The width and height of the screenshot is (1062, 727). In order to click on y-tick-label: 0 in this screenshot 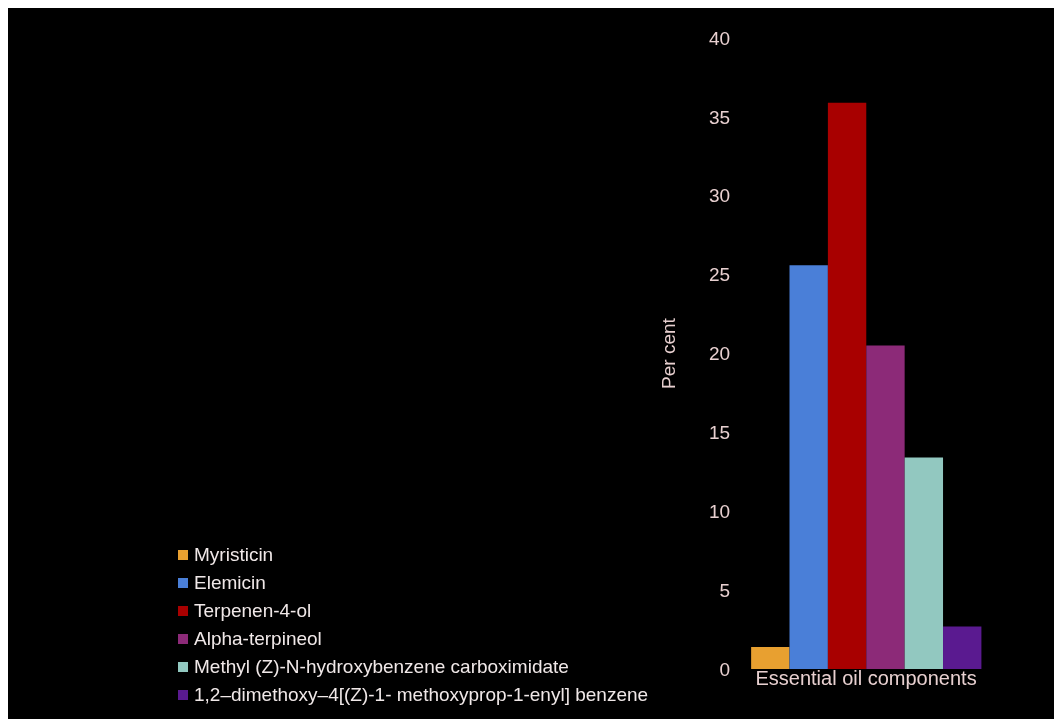, I will do `click(725, 669)`.